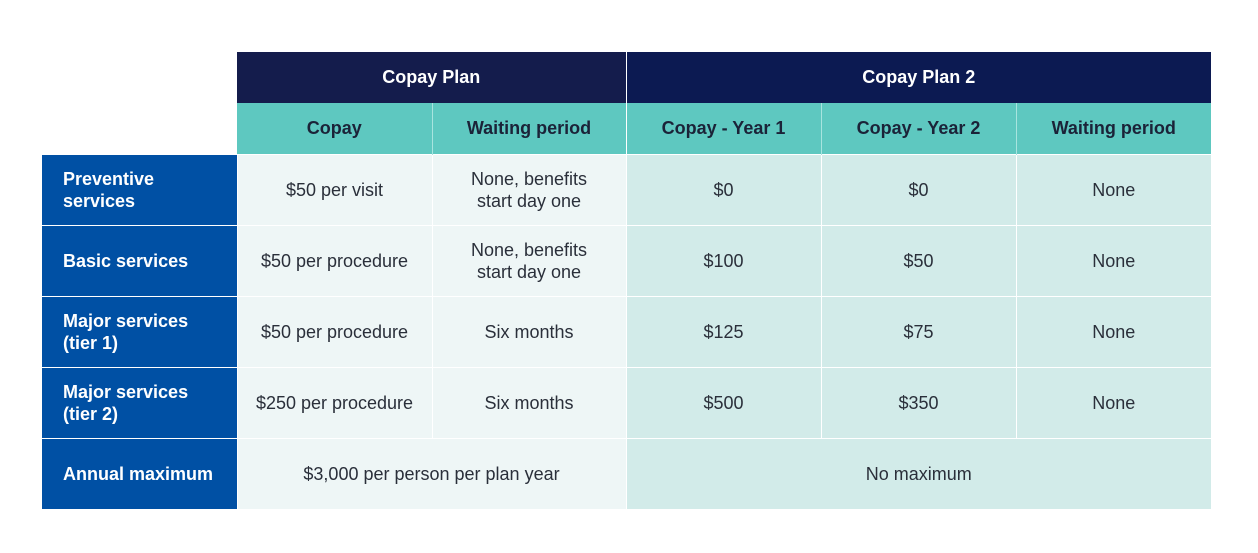 The image size is (1258, 553). Describe the element at coordinates (334, 402) in the screenshot. I see `copay-cell: $250 per procedure` at that location.